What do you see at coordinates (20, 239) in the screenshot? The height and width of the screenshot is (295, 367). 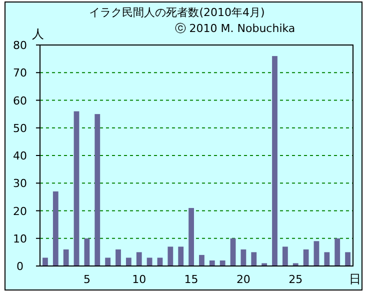 I see `y-tick-label: 10` at bounding box center [20, 239].